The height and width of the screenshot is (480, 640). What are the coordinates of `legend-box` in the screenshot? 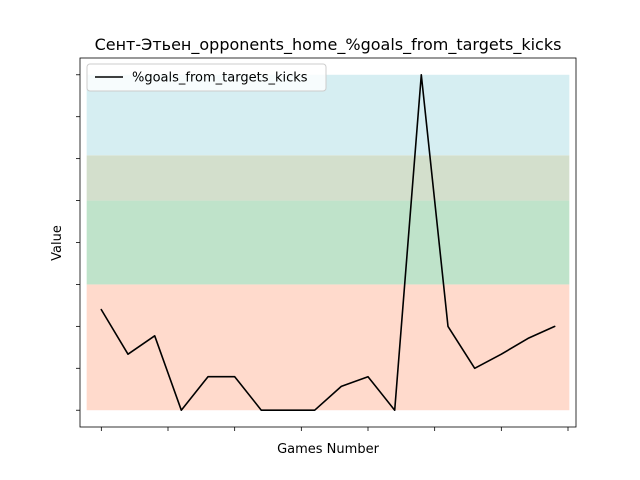 It's located at (206, 77).